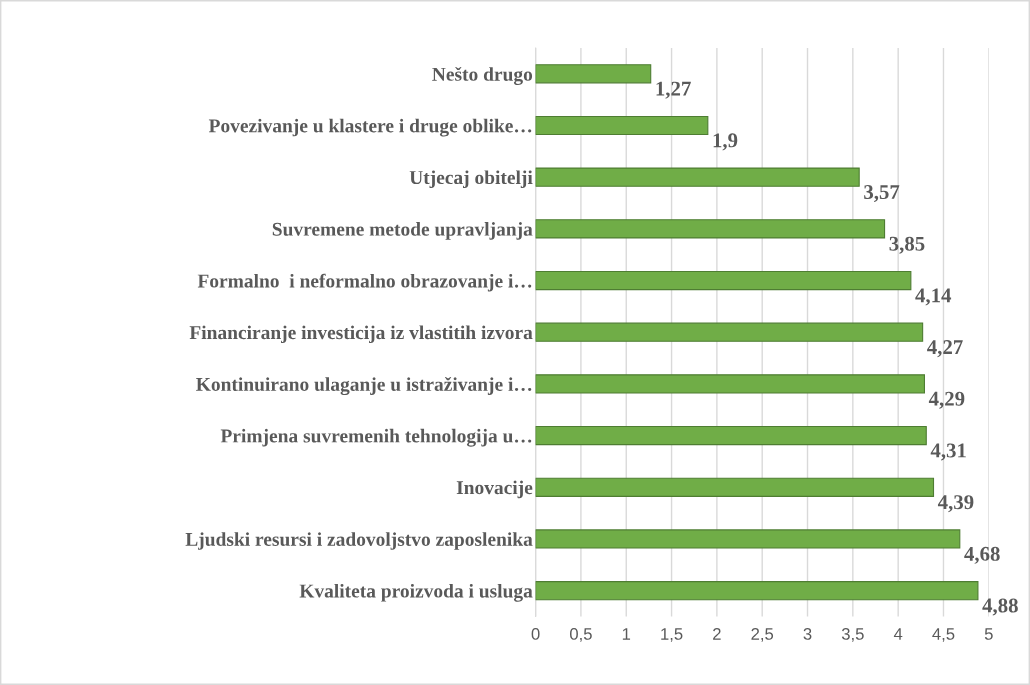 The image size is (1030, 685). Describe the element at coordinates (672, 635) in the screenshot. I see `x-tick-label: 1,5` at that location.